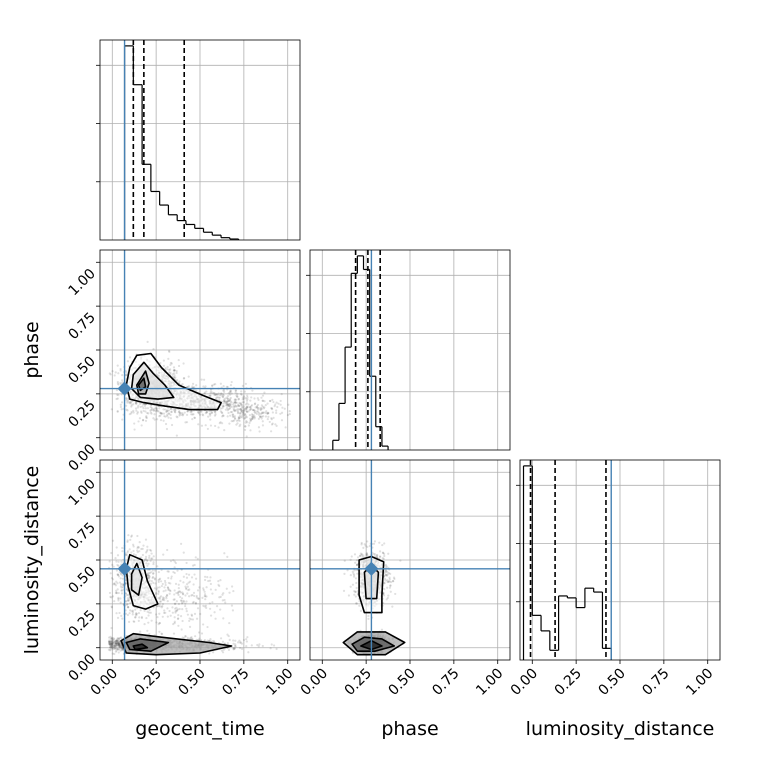 This screenshot has height=760, width=760. What do you see at coordinates (178, 588) in the screenshot?
I see `scatter-geocent_time_vs_luminosity_distance-point-2031` at bounding box center [178, 588].